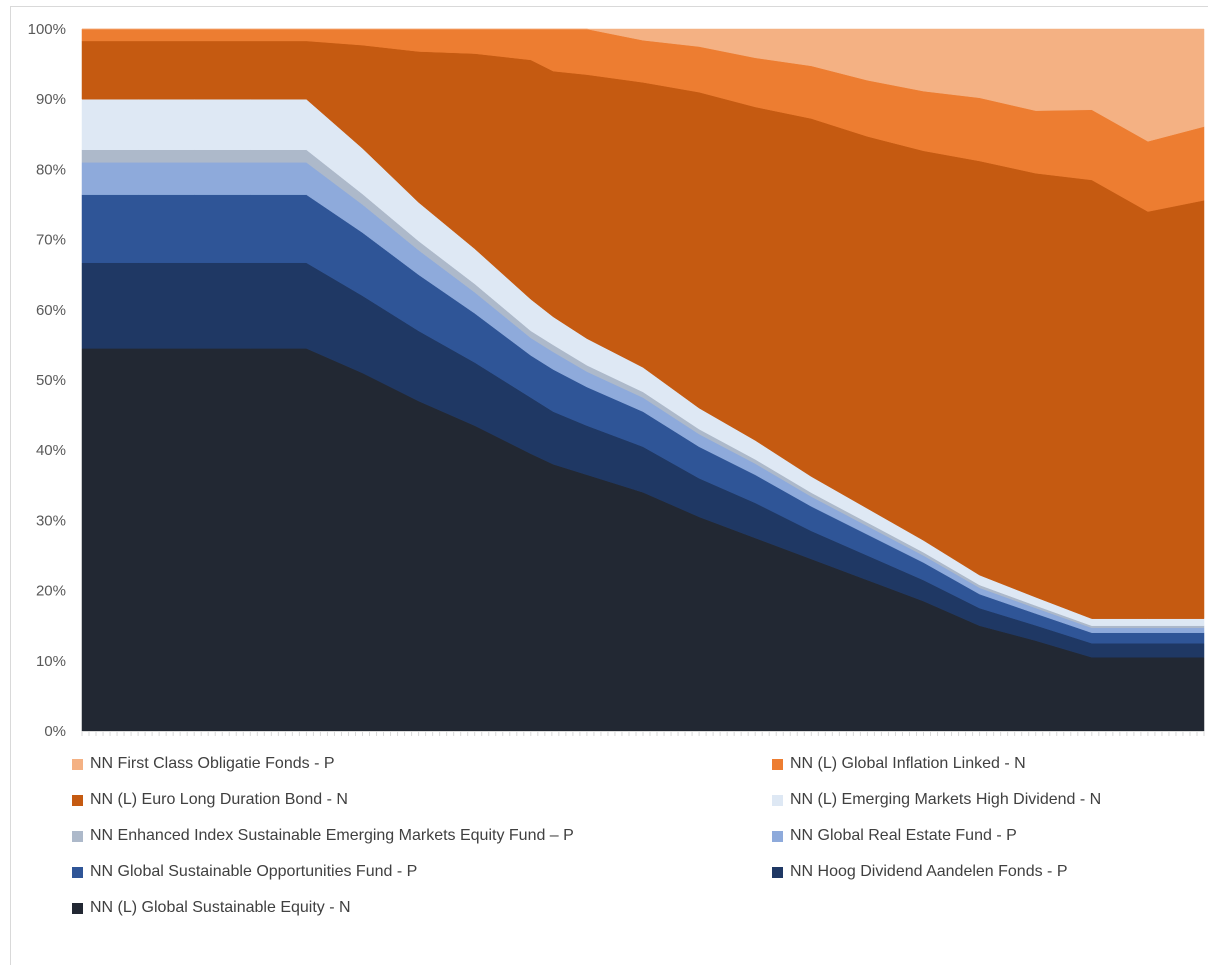 The width and height of the screenshot is (1209, 966). I want to click on y-tick-label: 80%, so click(51, 169).